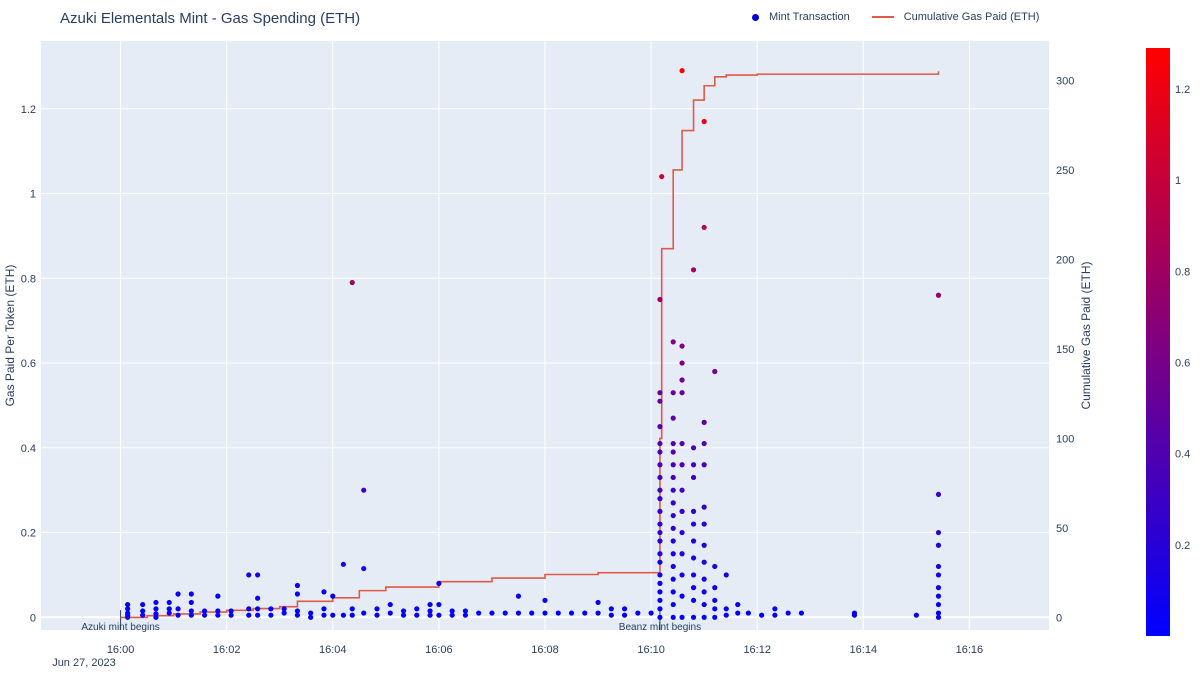 This screenshot has height=675, width=1200. Describe the element at coordinates (1065, 260) in the screenshot. I see `y2-tick-label: 200` at that location.